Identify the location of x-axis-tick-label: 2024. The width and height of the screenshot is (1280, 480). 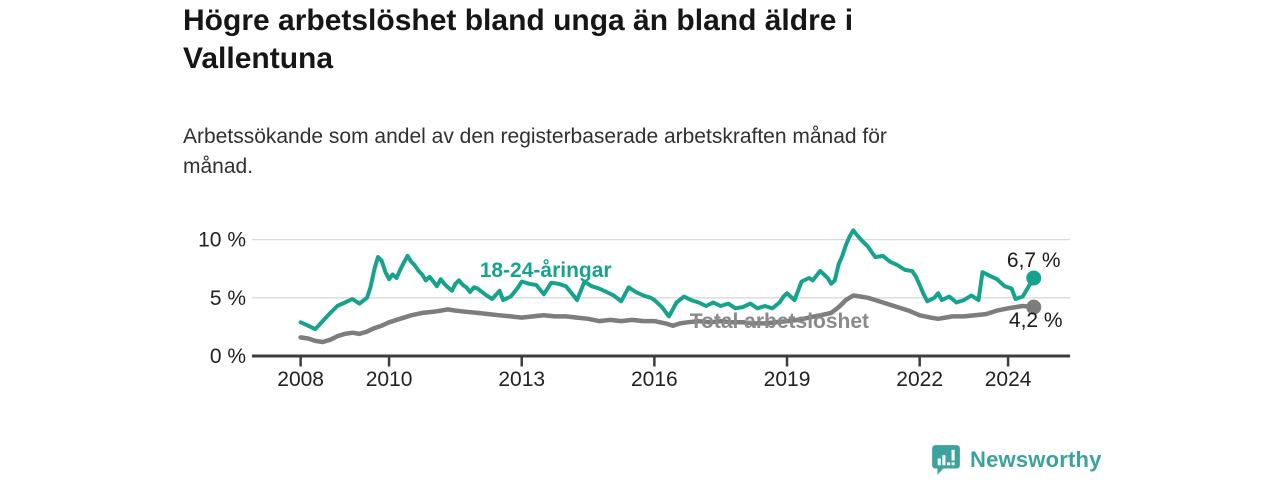
(1008, 379).